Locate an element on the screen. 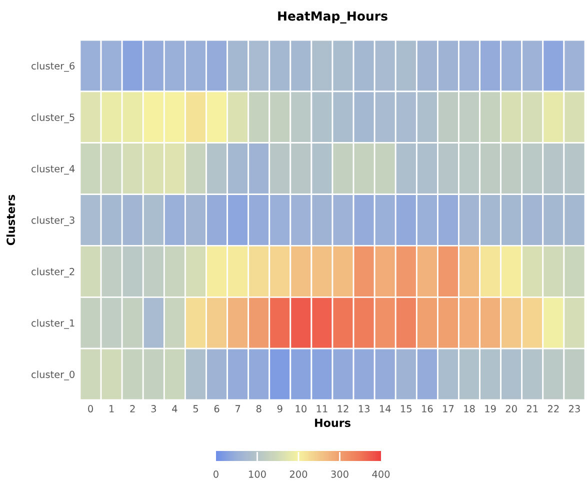 The width and height of the screenshot is (587, 481). color-bar-label: 300 is located at coordinates (339, 474).